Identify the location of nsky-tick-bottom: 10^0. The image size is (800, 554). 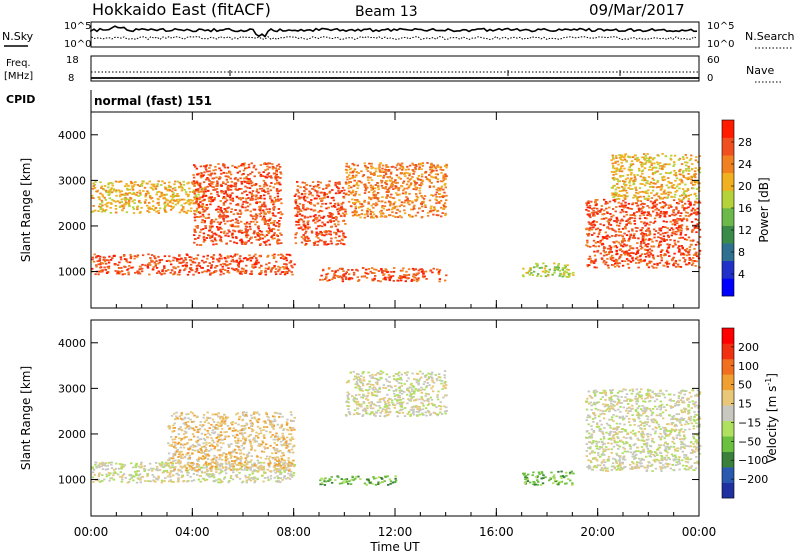
(77, 44).